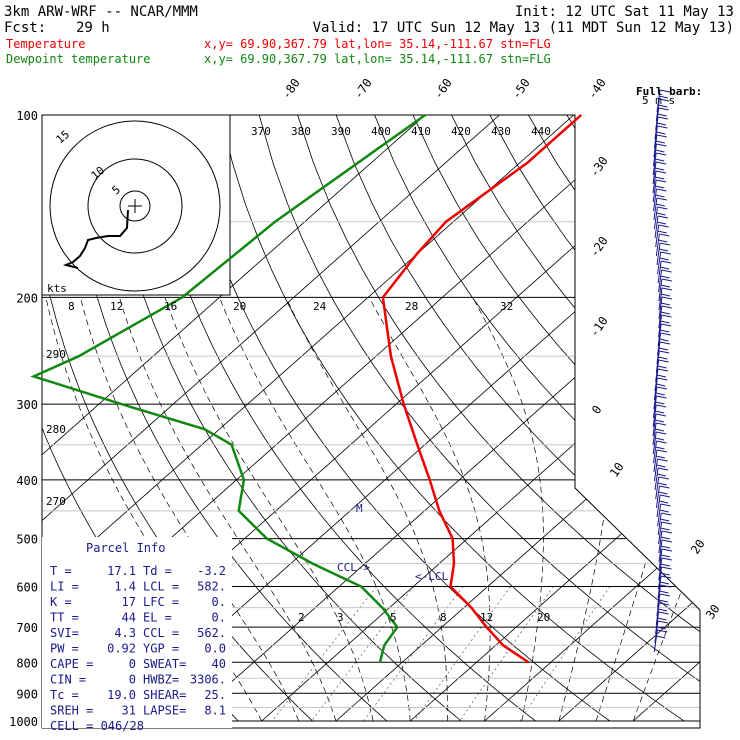 The image size is (740, 740). I want to click on parcel-value-a: 0, so click(132, 680).